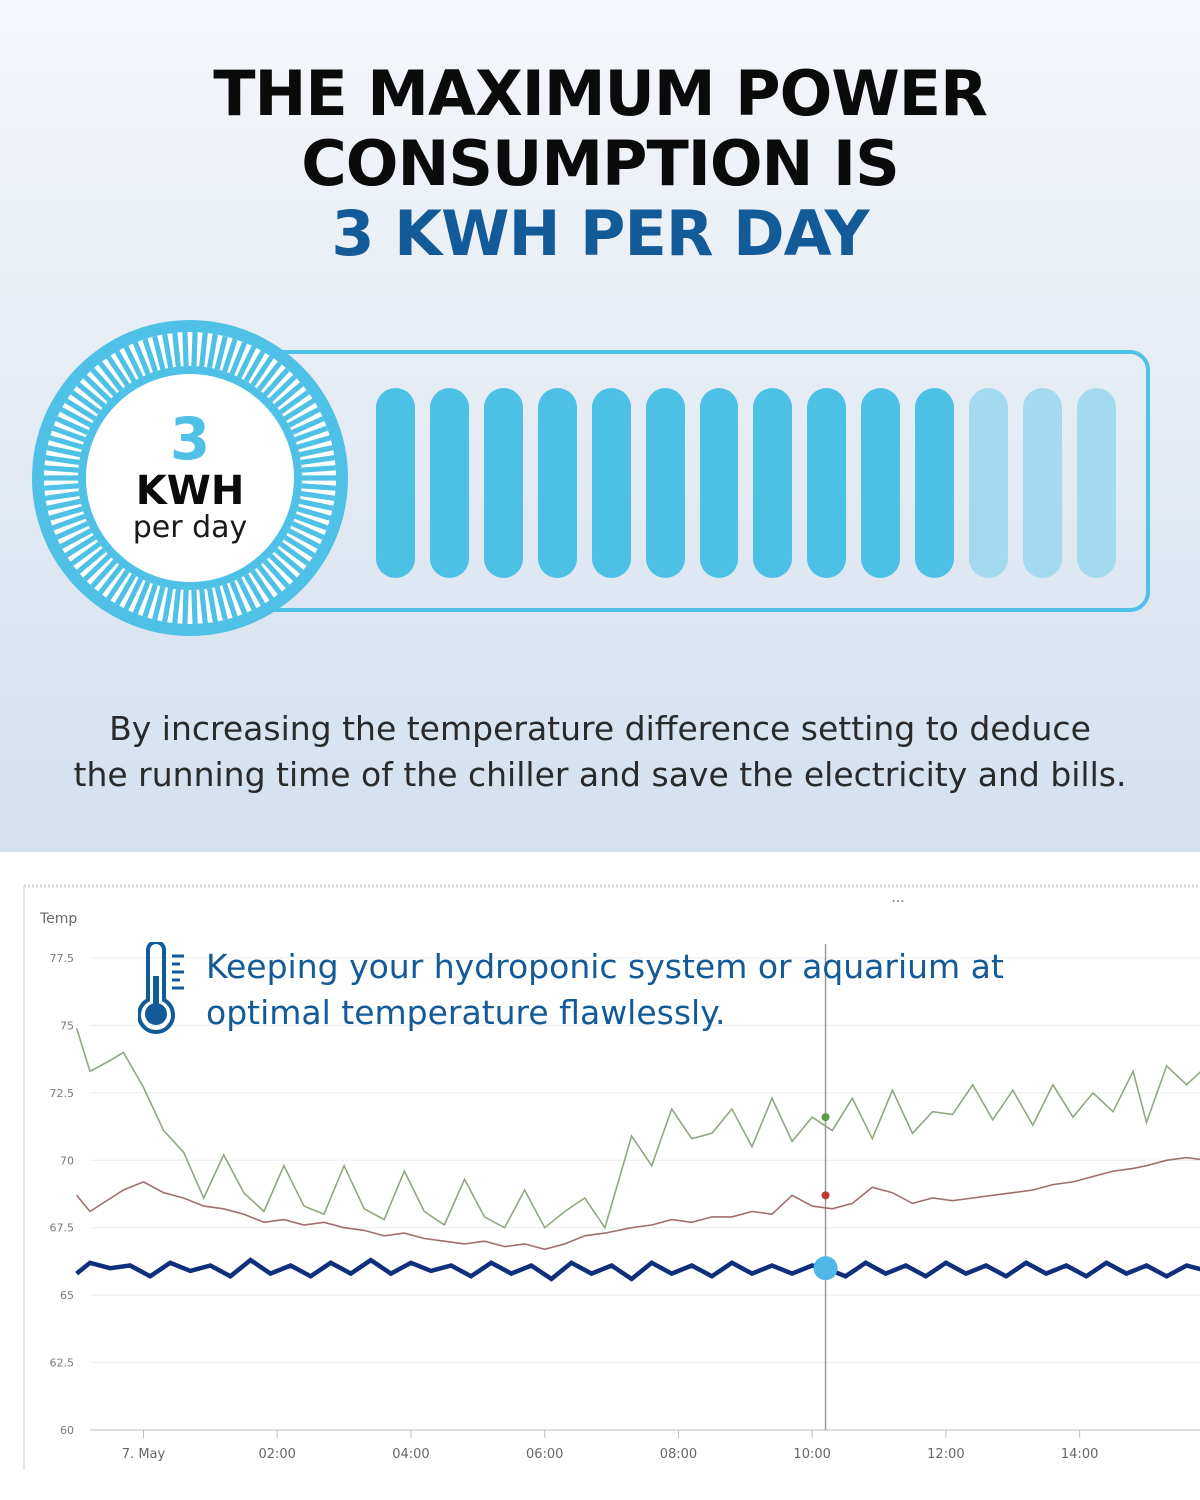 The width and height of the screenshot is (1200, 1500). I want to click on badge-unit: KWH, so click(190, 491).